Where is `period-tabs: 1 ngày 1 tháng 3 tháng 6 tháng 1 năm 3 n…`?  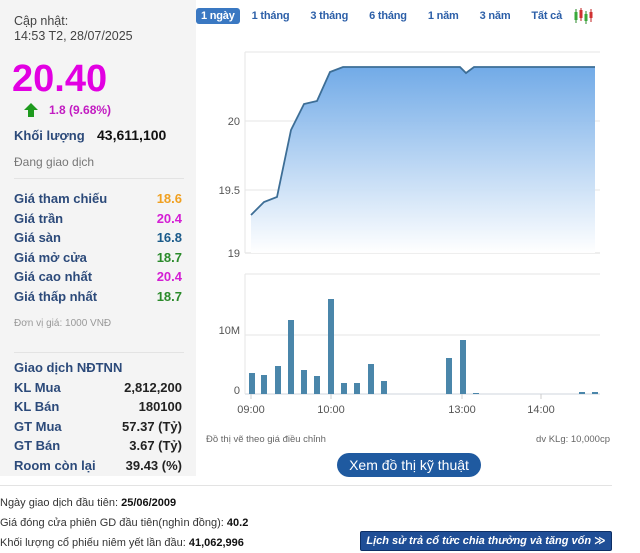
period-tabs: 1 ngày 1 tháng 3 tháng 6 tháng 1 năm 3 n… is located at coordinates (394, 16).